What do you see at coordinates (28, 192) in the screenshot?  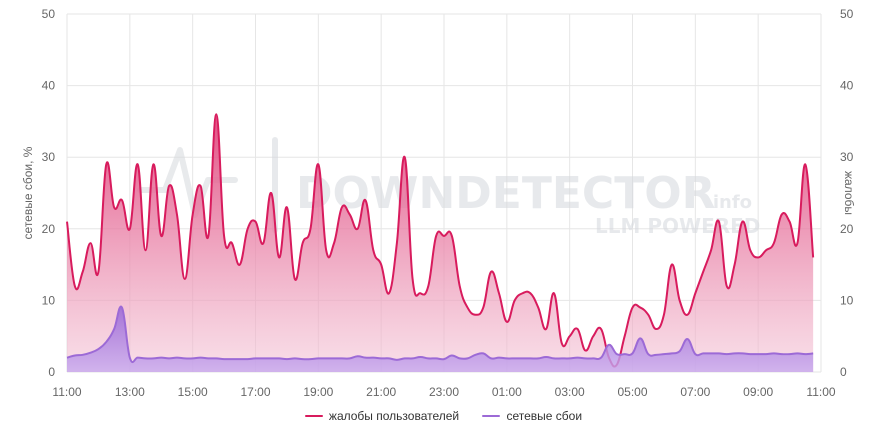 I see `y-axis-left-title: сетевые сбои, %` at bounding box center [28, 192].